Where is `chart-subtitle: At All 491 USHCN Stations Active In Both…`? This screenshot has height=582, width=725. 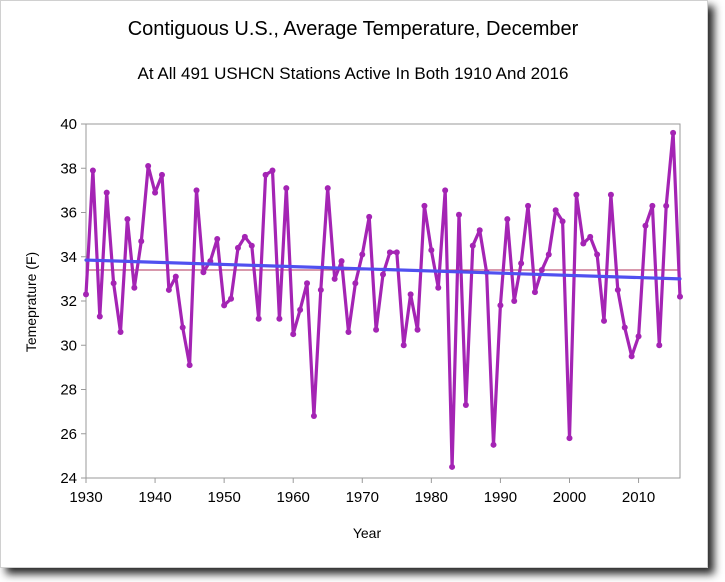
chart-subtitle: At All 491 USHCN Stations Active In Both… is located at coordinates (353, 73).